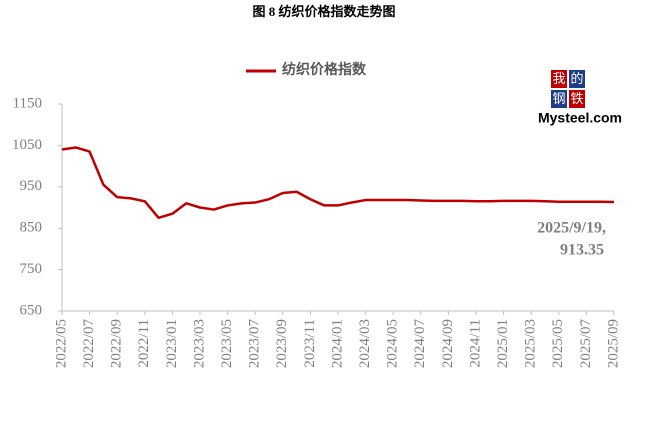  What do you see at coordinates (420, 344) in the screenshot?
I see `x-tick-label: 2024/07` at bounding box center [420, 344].